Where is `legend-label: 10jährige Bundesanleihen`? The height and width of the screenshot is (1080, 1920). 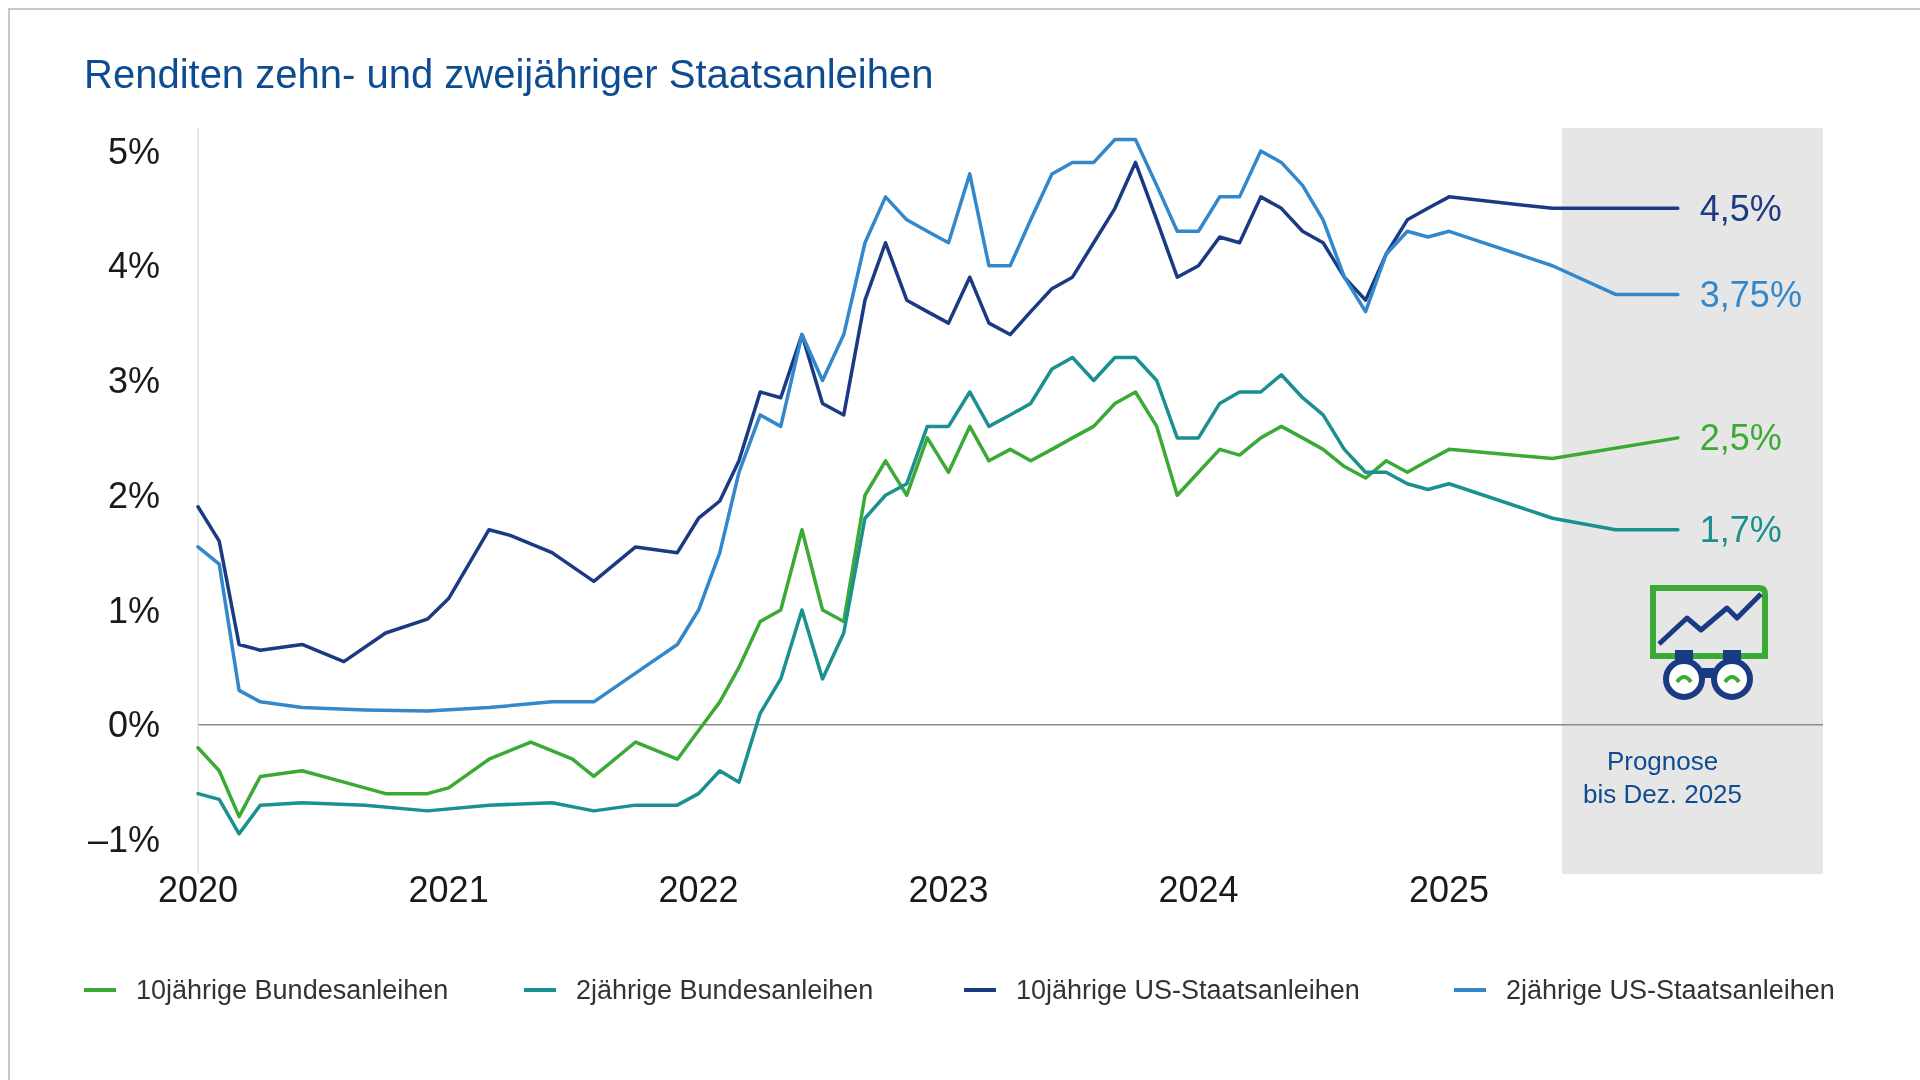
legend-label: 10jährige Bundesanleihen is located at coordinates (292, 990).